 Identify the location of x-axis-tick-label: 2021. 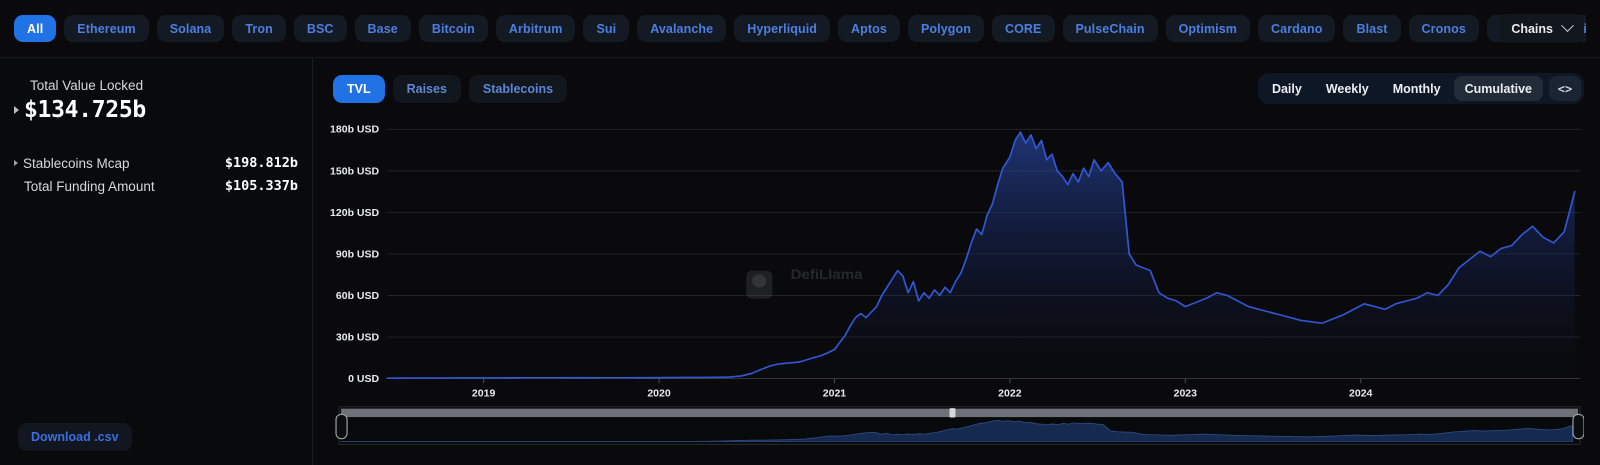
(835, 394).